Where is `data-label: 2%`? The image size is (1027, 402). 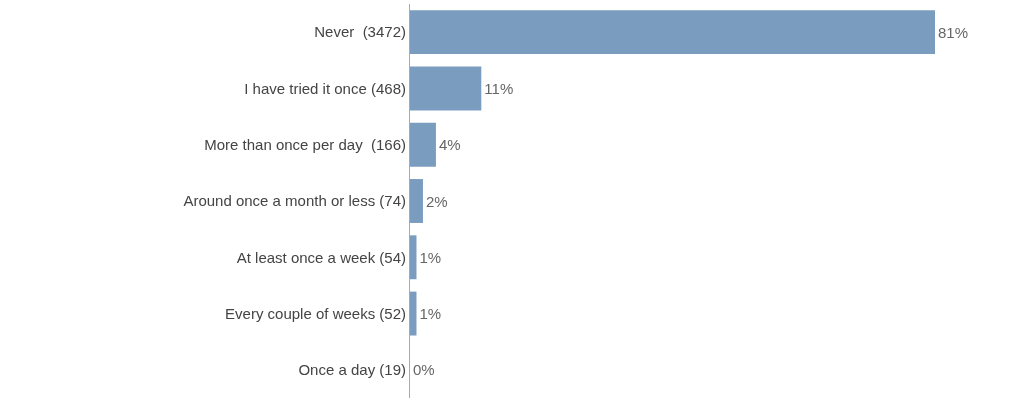 data-label: 2% is located at coordinates (436, 201).